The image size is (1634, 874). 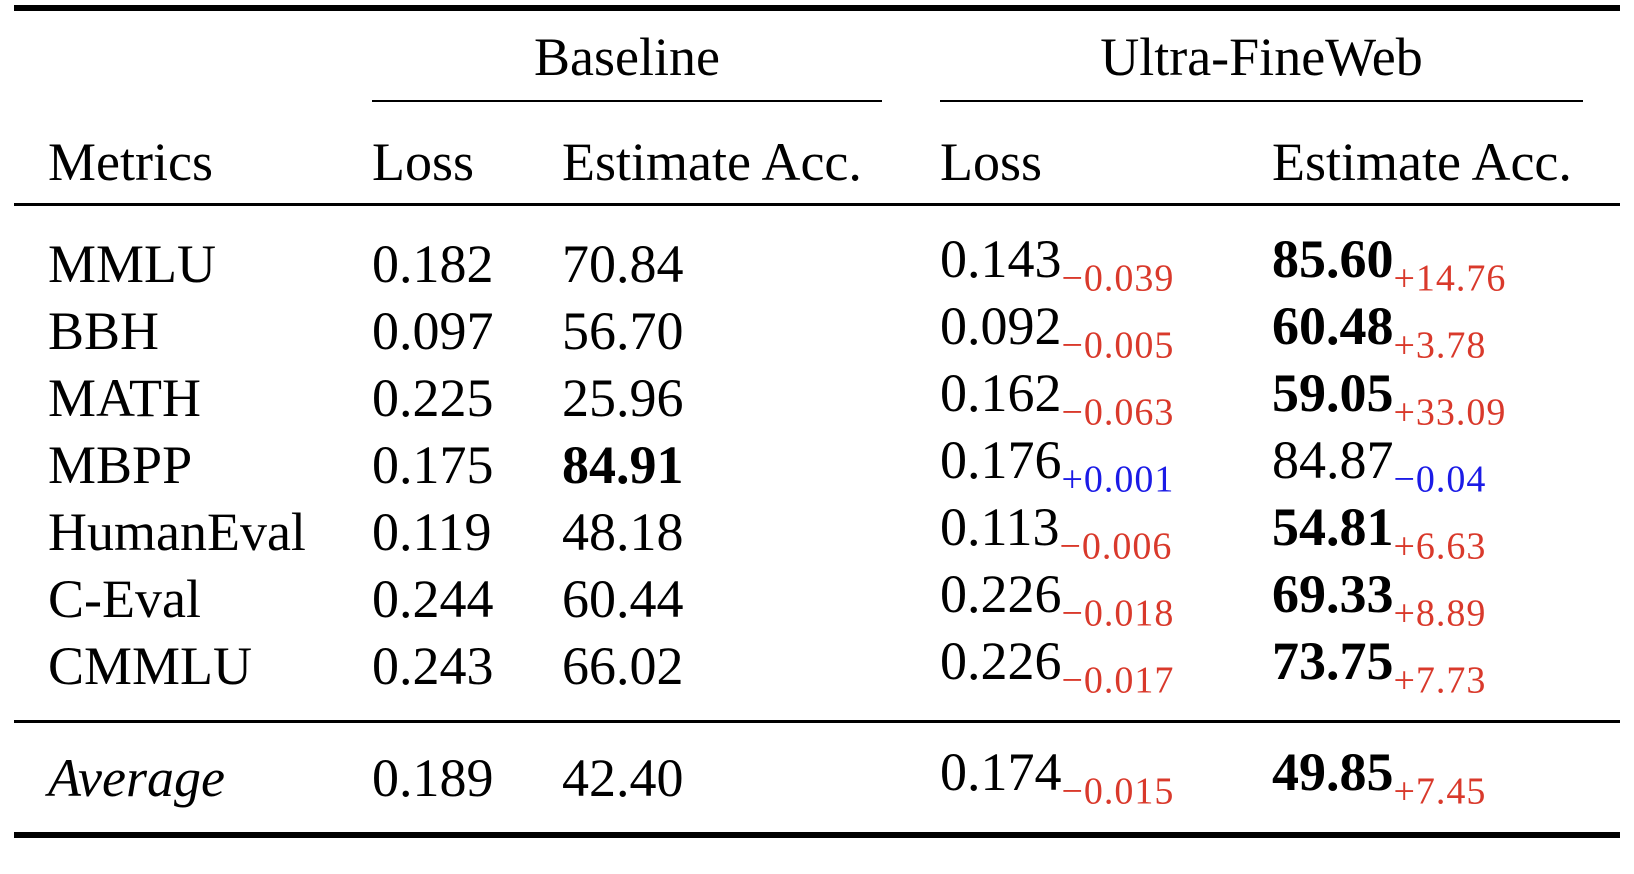 What do you see at coordinates (817, 665) in the screenshot?
I see `table-row: CMMLU 0.243 66.02 0.226−0.017 73.75+7.73` at bounding box center [817, 665].